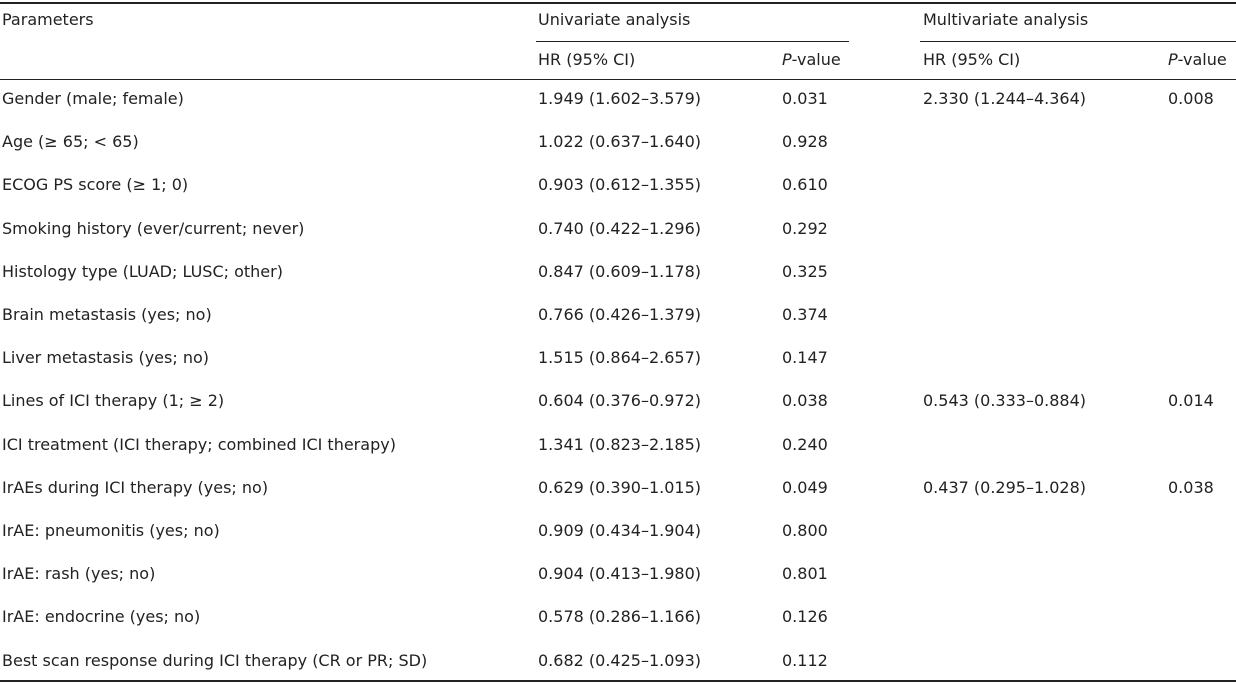 The image size is (1236, 684). Describe the element at coordinates (619, 271) in the screenshot. I see `cell-uni-hr: 0.847 (0.609–1.178)` at that location.